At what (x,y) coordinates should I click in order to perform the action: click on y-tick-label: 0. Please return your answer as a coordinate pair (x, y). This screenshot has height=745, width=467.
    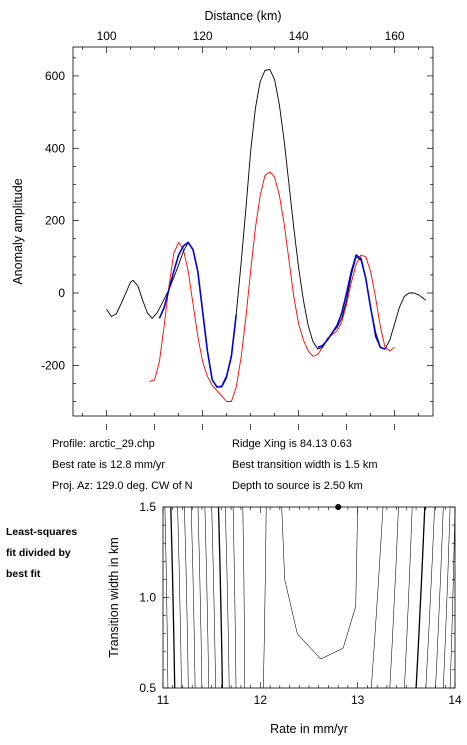
    Looking at the image, I should click on (61, 293).